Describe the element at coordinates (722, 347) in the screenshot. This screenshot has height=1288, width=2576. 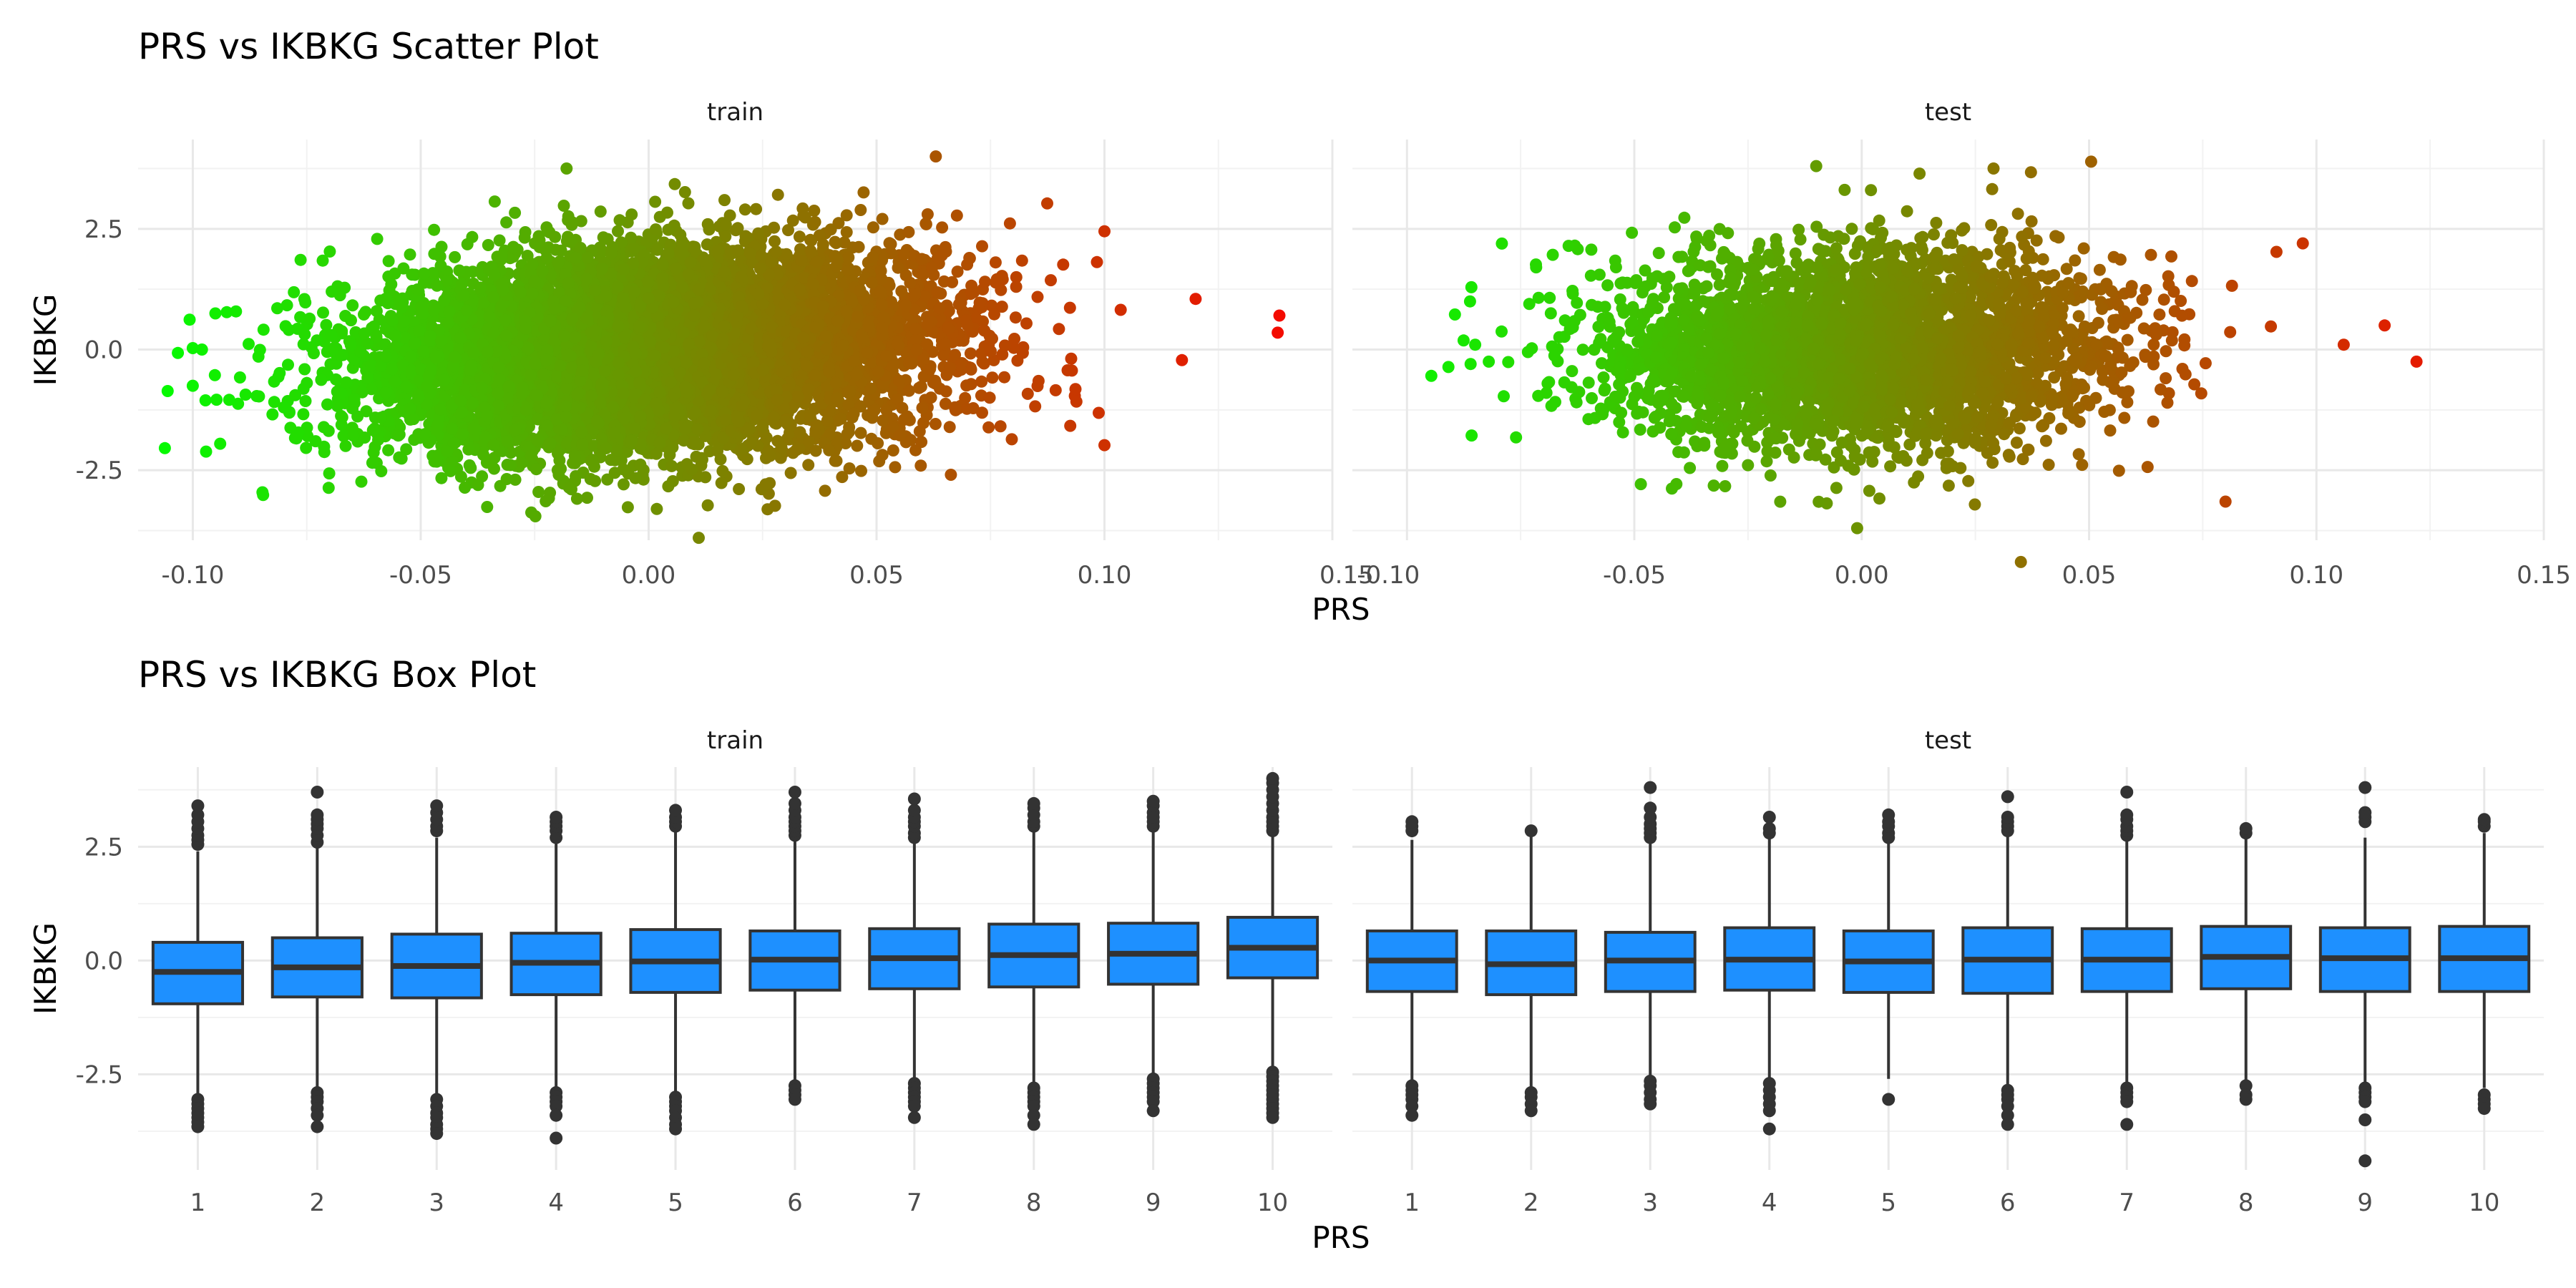
I see `scatter-points-train` at that location.